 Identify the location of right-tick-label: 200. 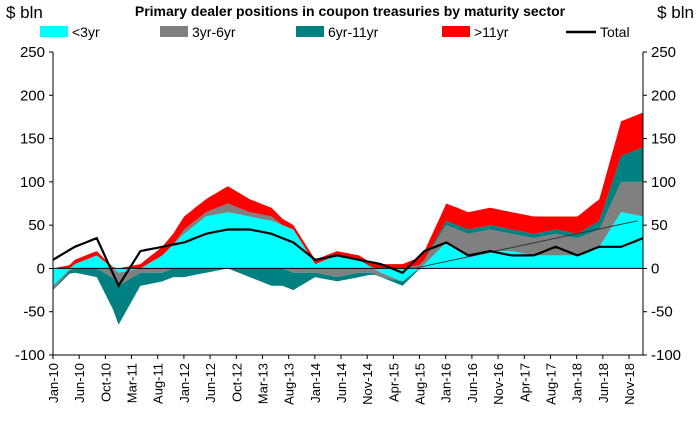
(663, 95).